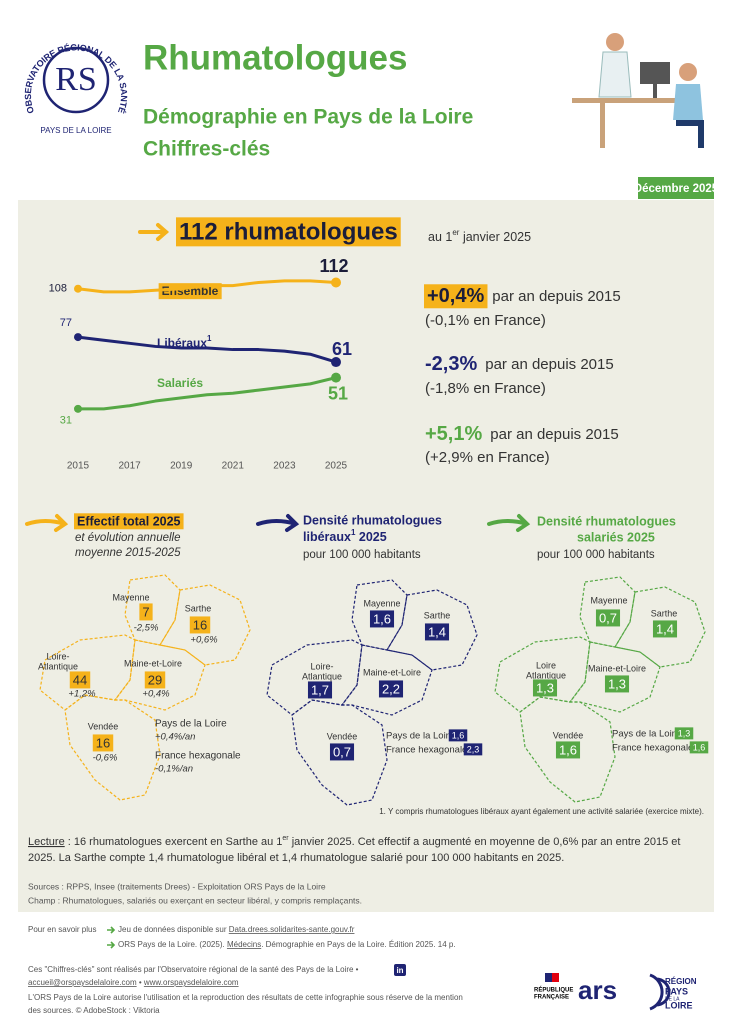 This screenshot has width=730, height=1032. I want to click on link: Data.drees.solidarites-sante.gouv.fr, so click(292, 929).